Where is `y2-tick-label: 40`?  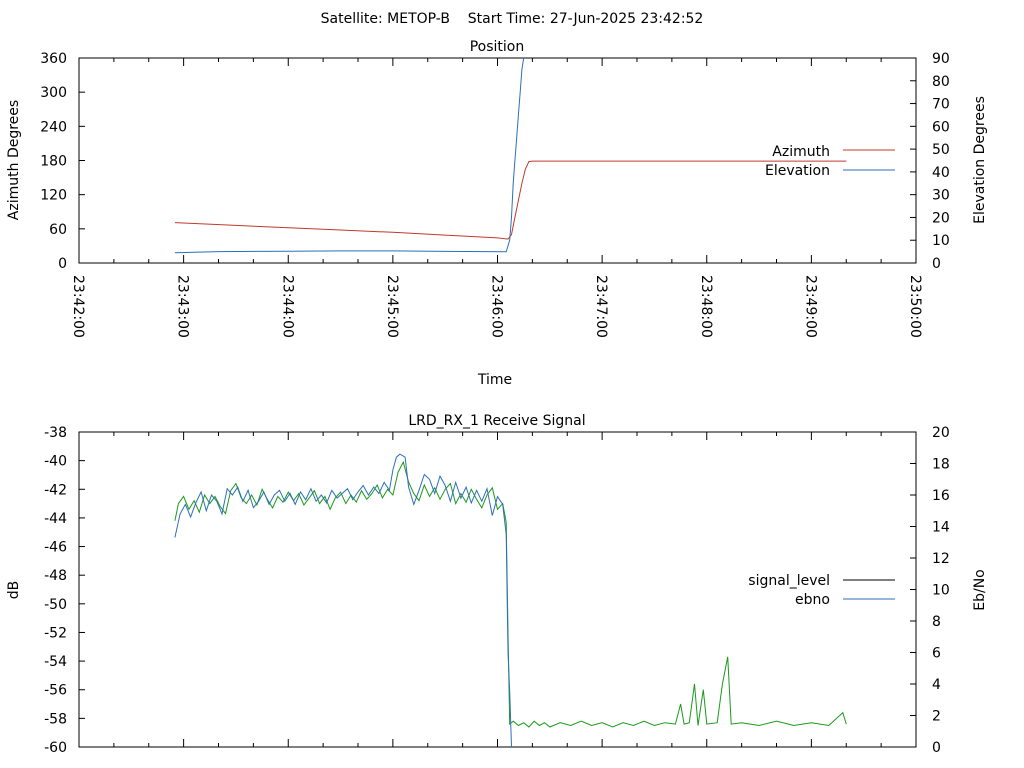 y2-tick-label: 40 is located at coordinates (941, 173).